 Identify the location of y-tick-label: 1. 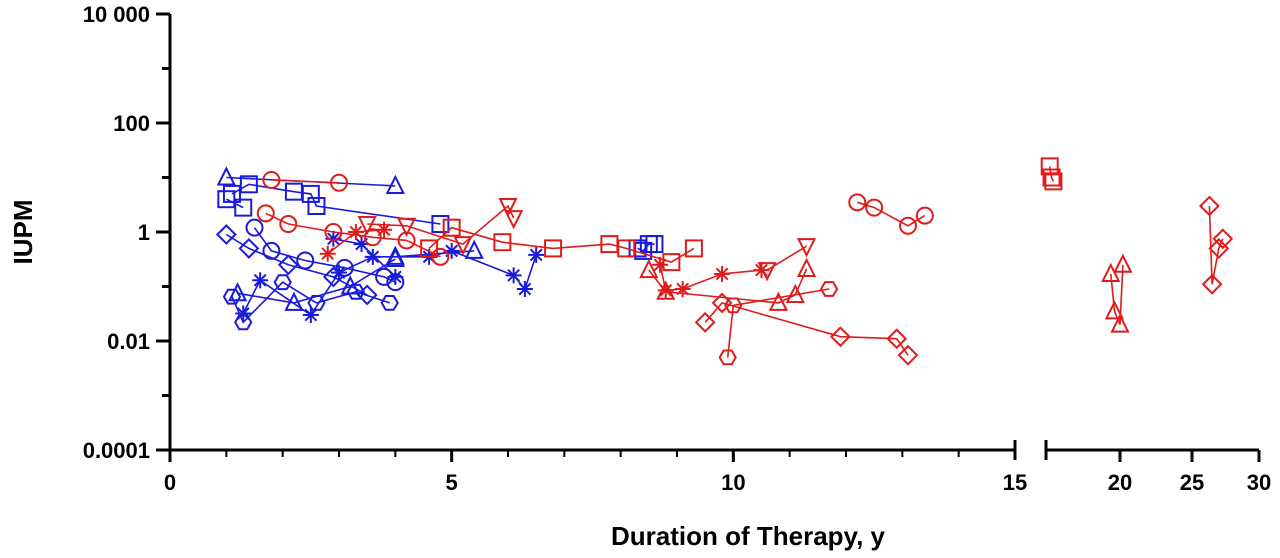
(144, 232).